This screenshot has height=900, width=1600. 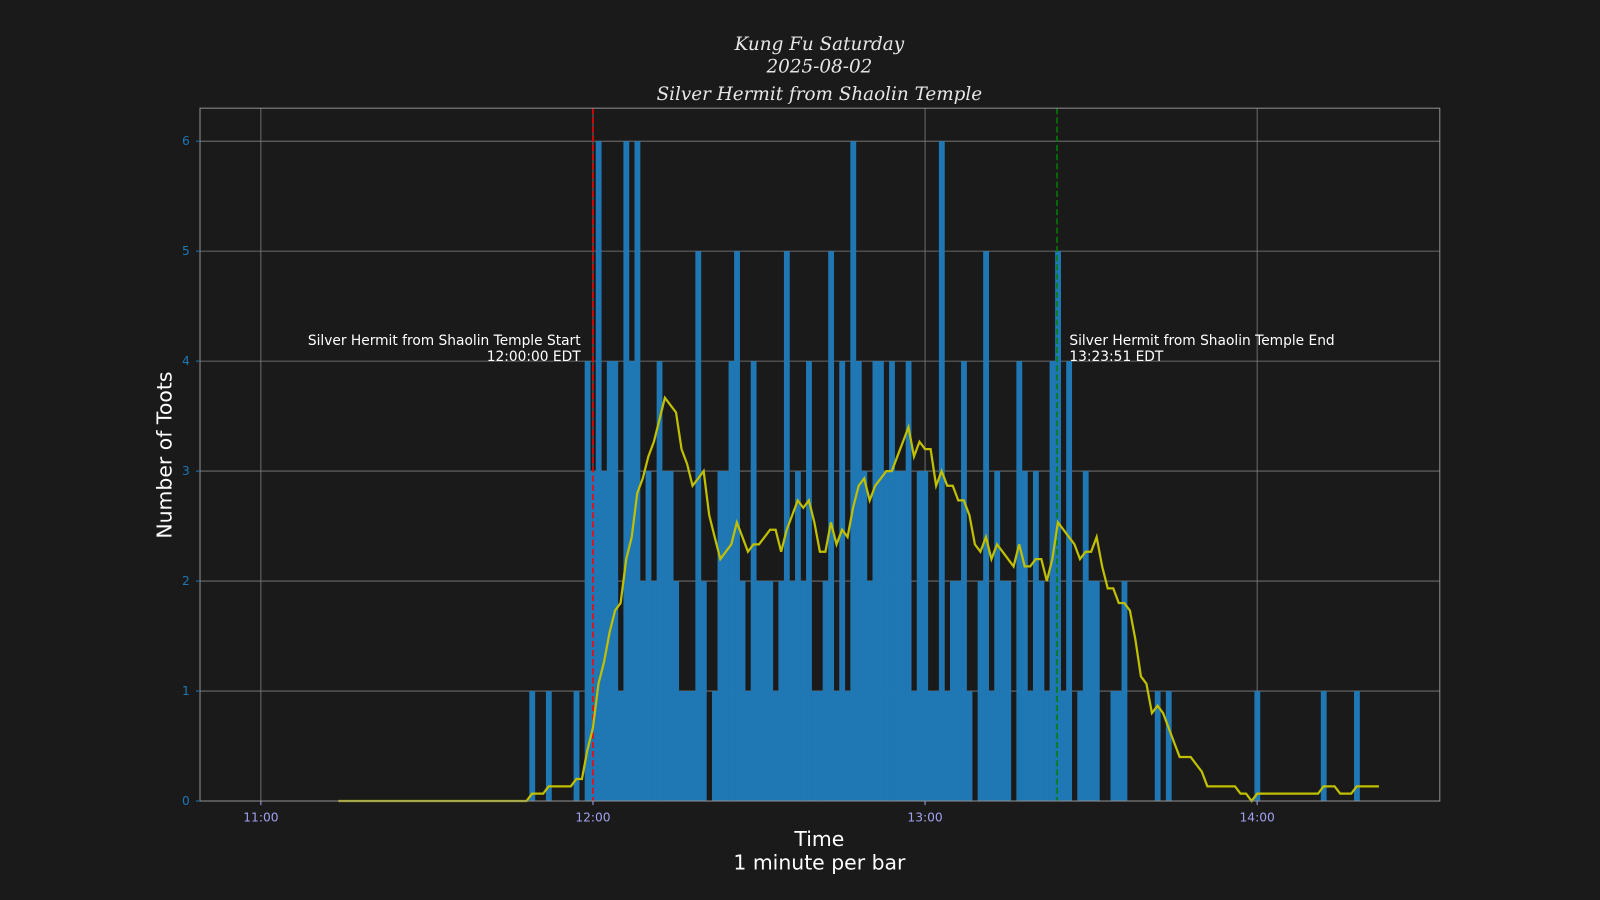 I want to click on y-tick-label: 0, so click(x=186, y=801).